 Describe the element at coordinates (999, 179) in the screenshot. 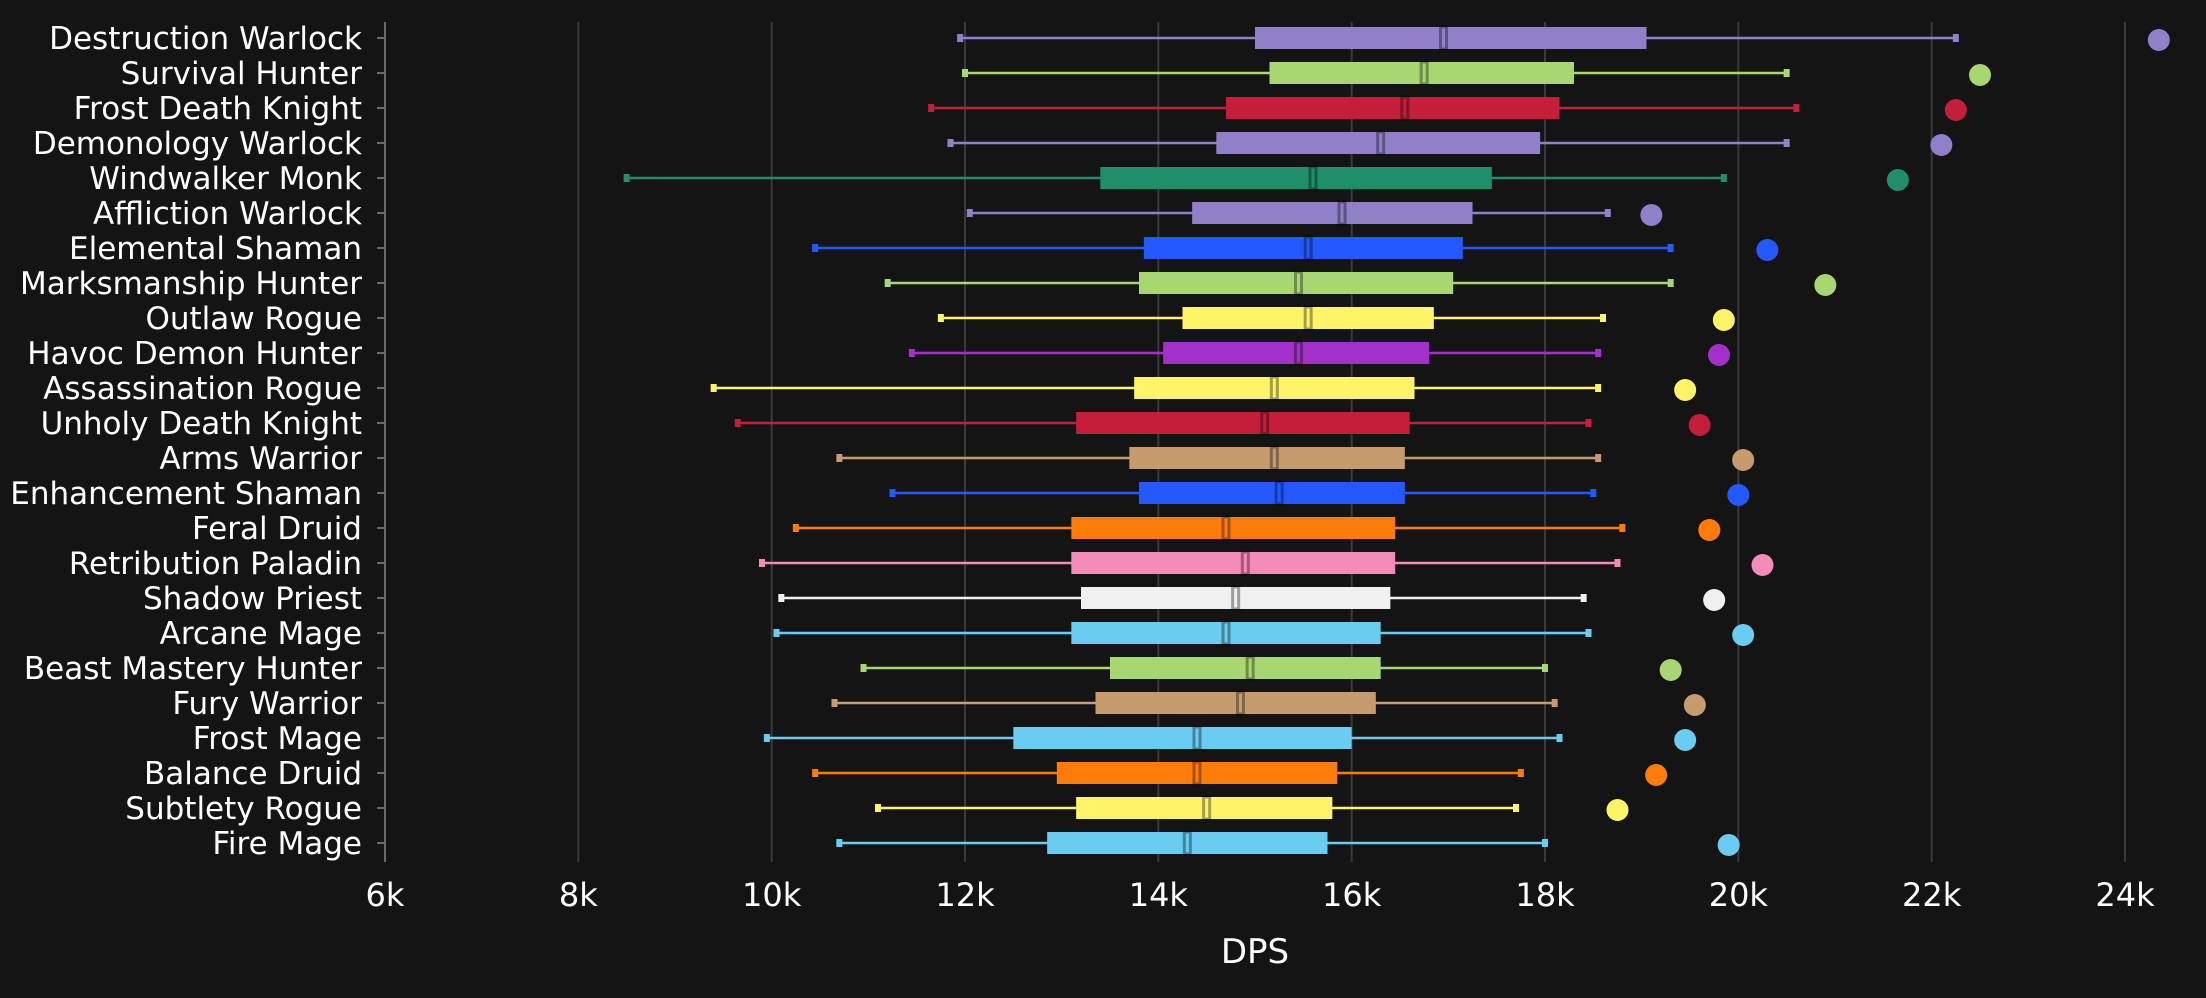

I see `series-row: Windwalker Monk` at that location.